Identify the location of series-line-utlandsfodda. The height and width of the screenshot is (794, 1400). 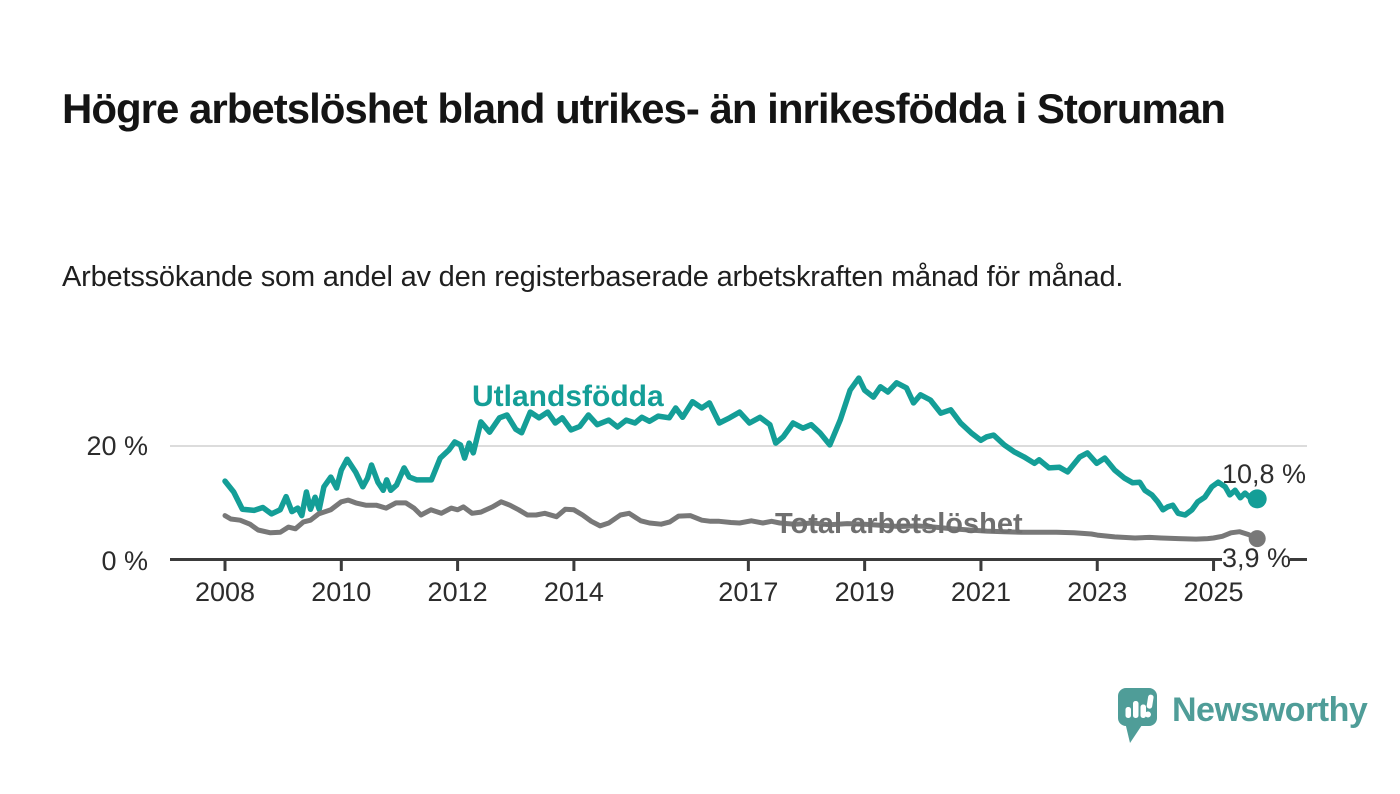
(741, 447).